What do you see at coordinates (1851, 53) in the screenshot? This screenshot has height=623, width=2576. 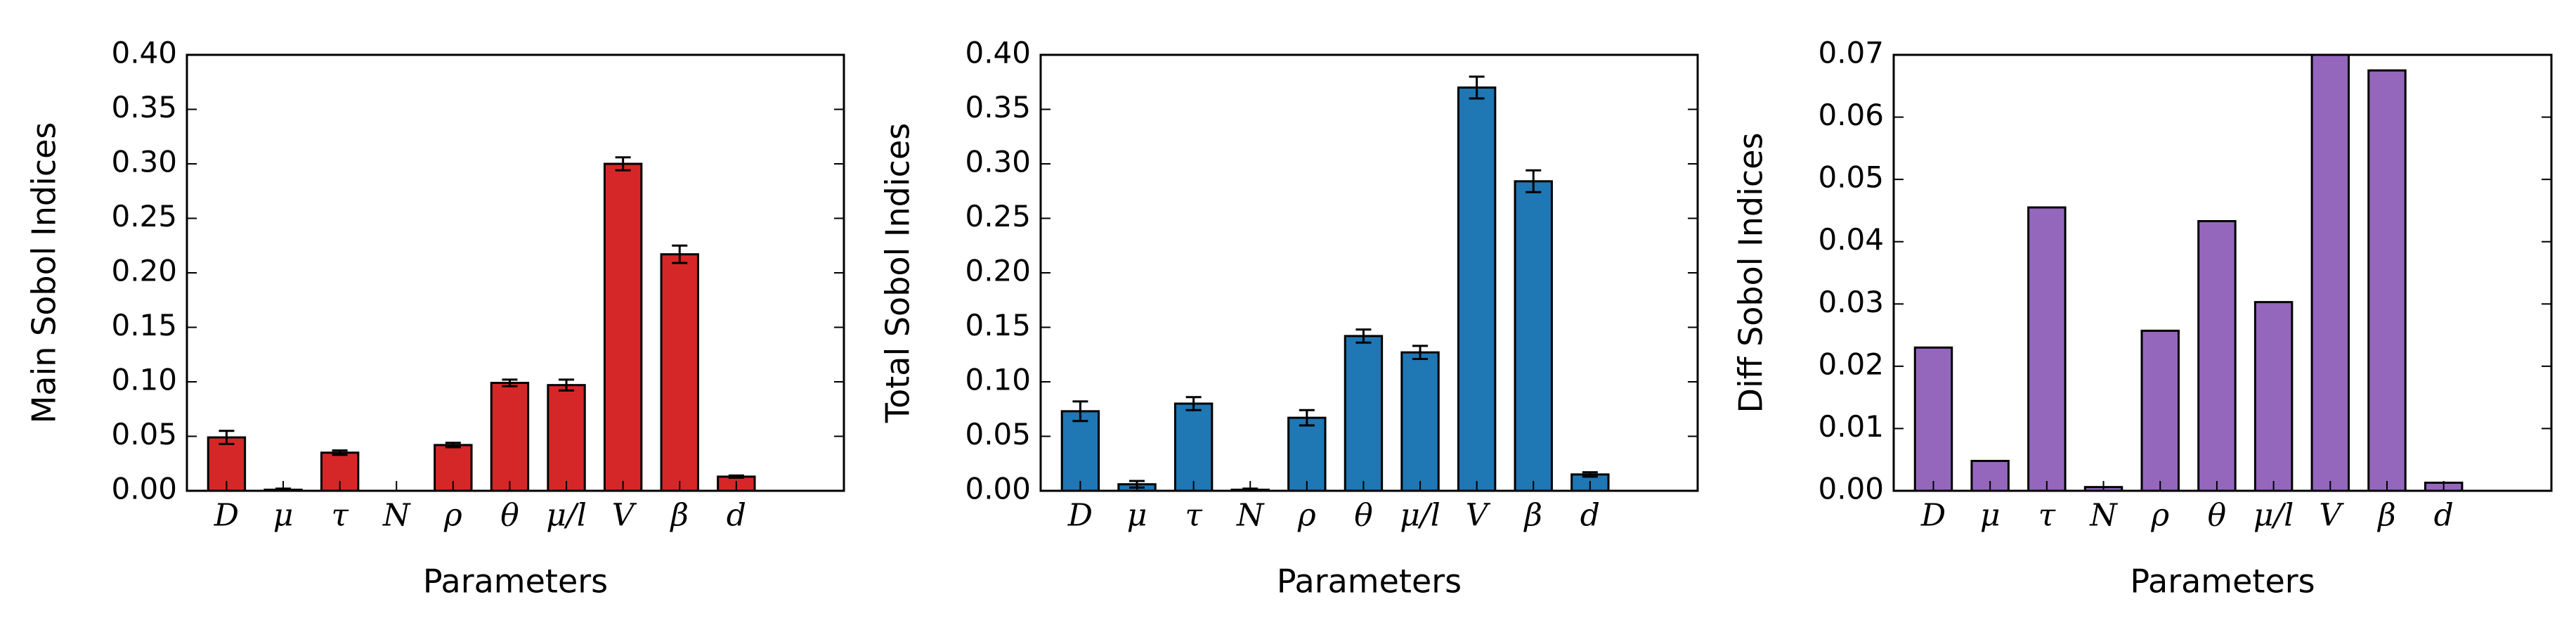 I see `y-tick-label: 0.07` at bounding box center [1851, 53].